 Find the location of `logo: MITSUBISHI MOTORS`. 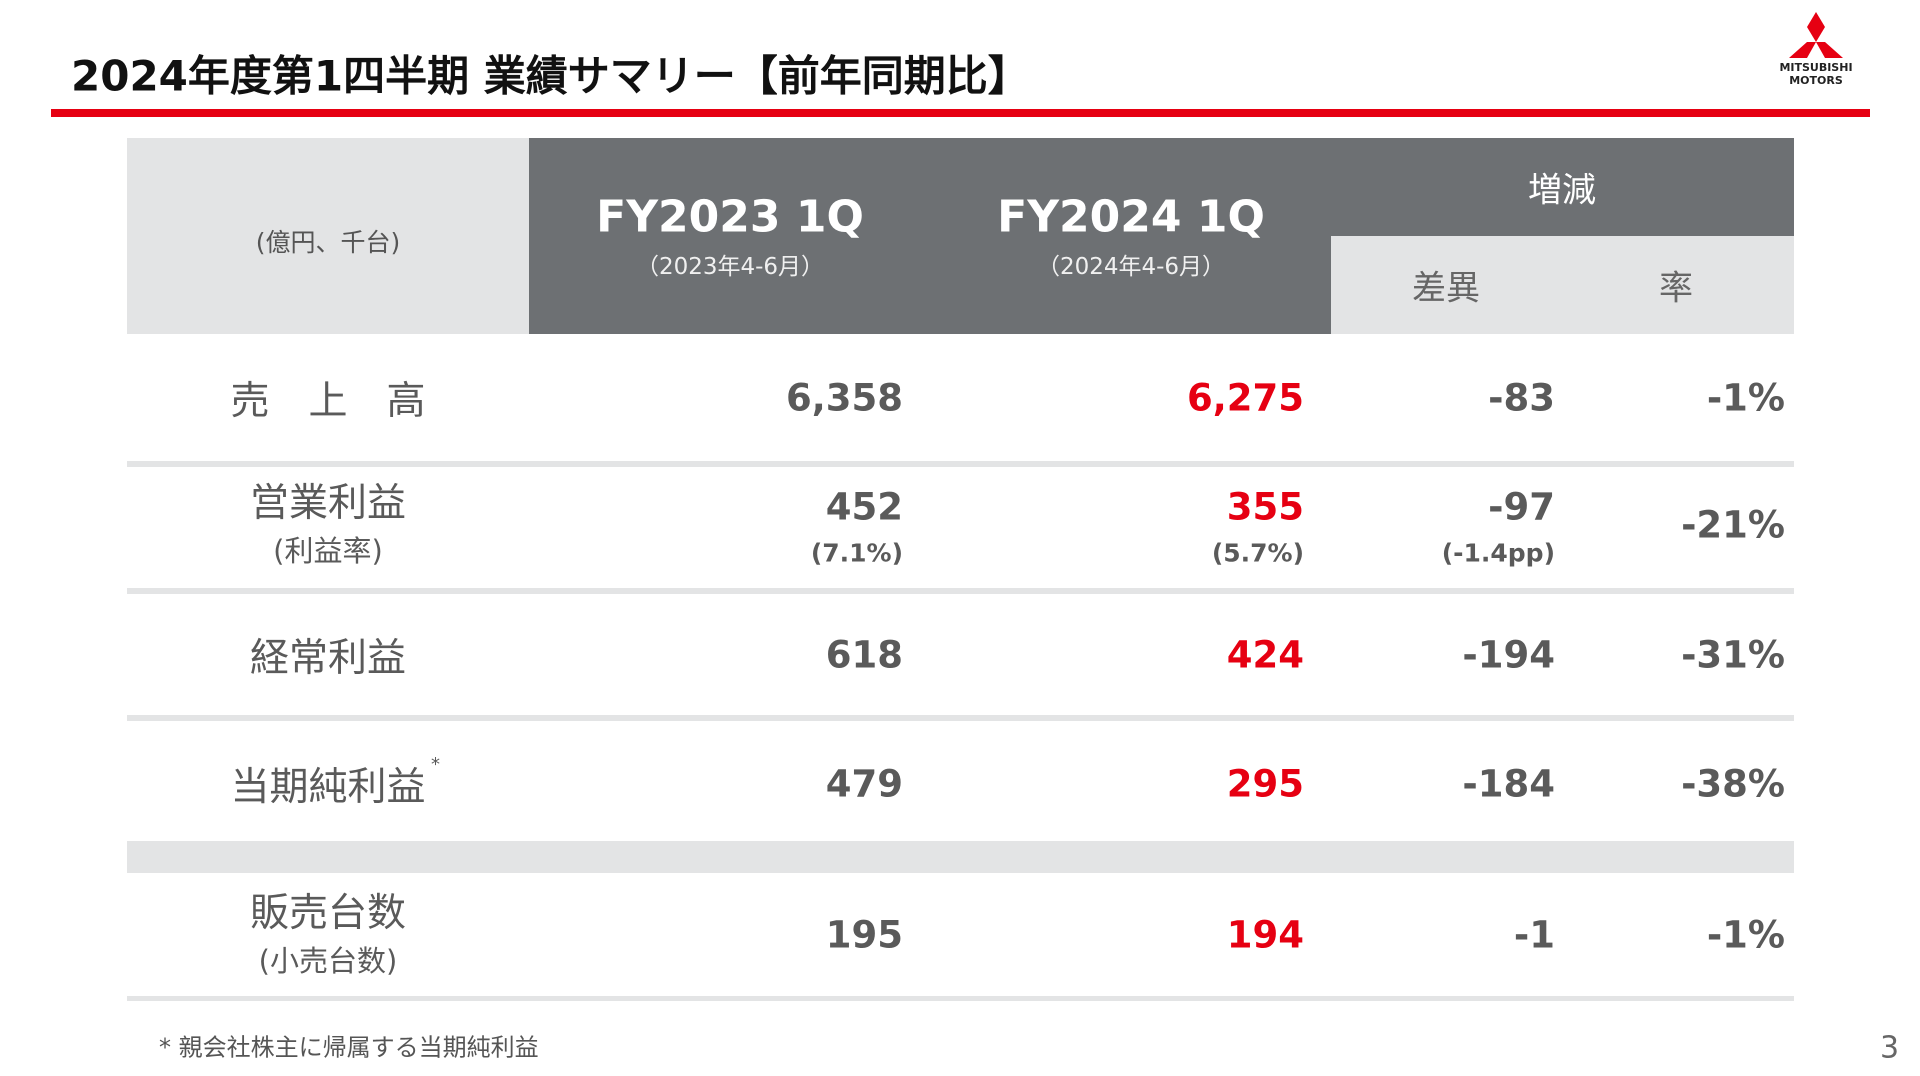

logo: MITSUBISHI MOTORS is located at coordinates (1816, 49).